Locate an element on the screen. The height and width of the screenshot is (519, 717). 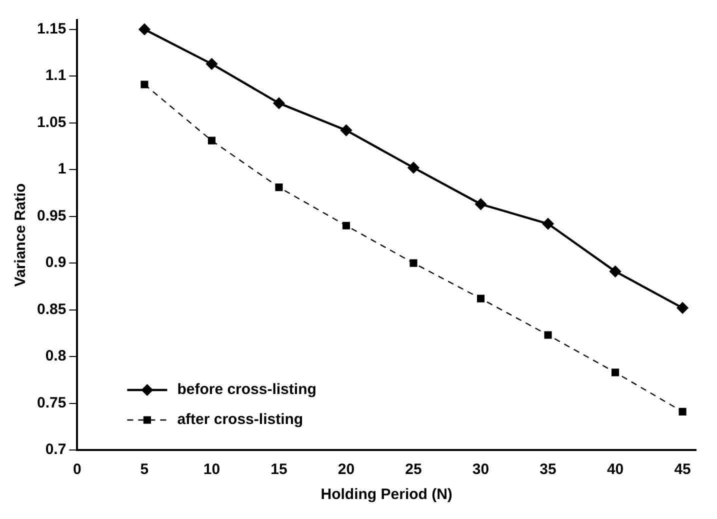
x-tick-label: 25 is located at coordinates (413, 469).